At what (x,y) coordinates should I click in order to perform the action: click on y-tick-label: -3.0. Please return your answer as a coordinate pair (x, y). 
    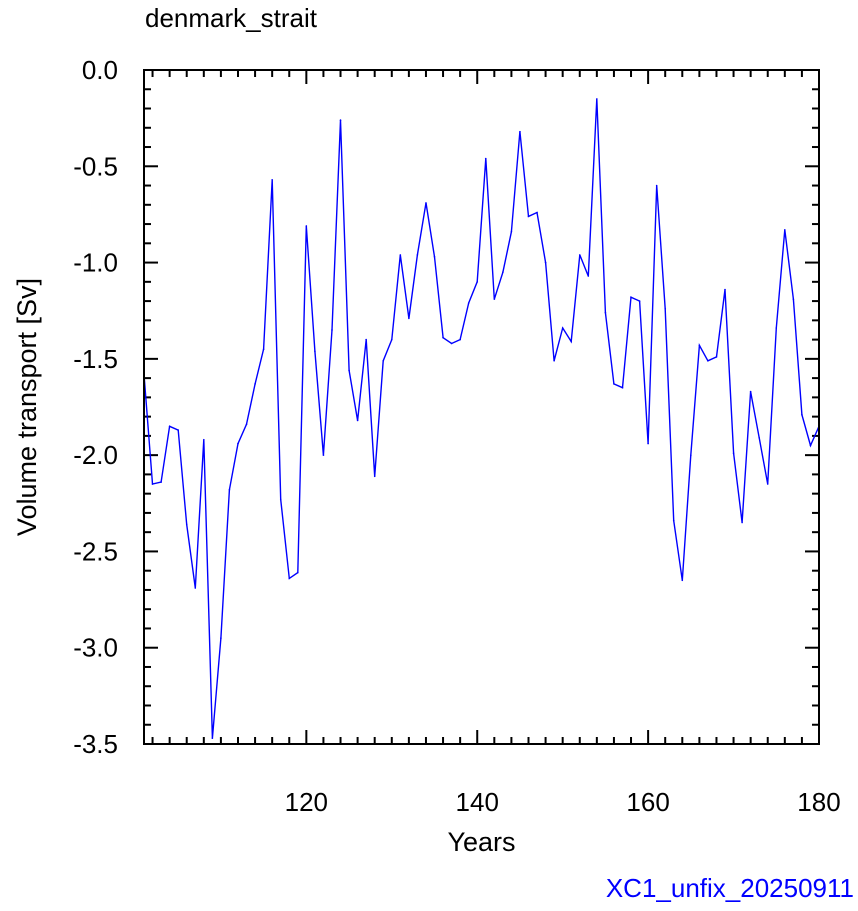
    Looking at the image, I should click on (95, 648).